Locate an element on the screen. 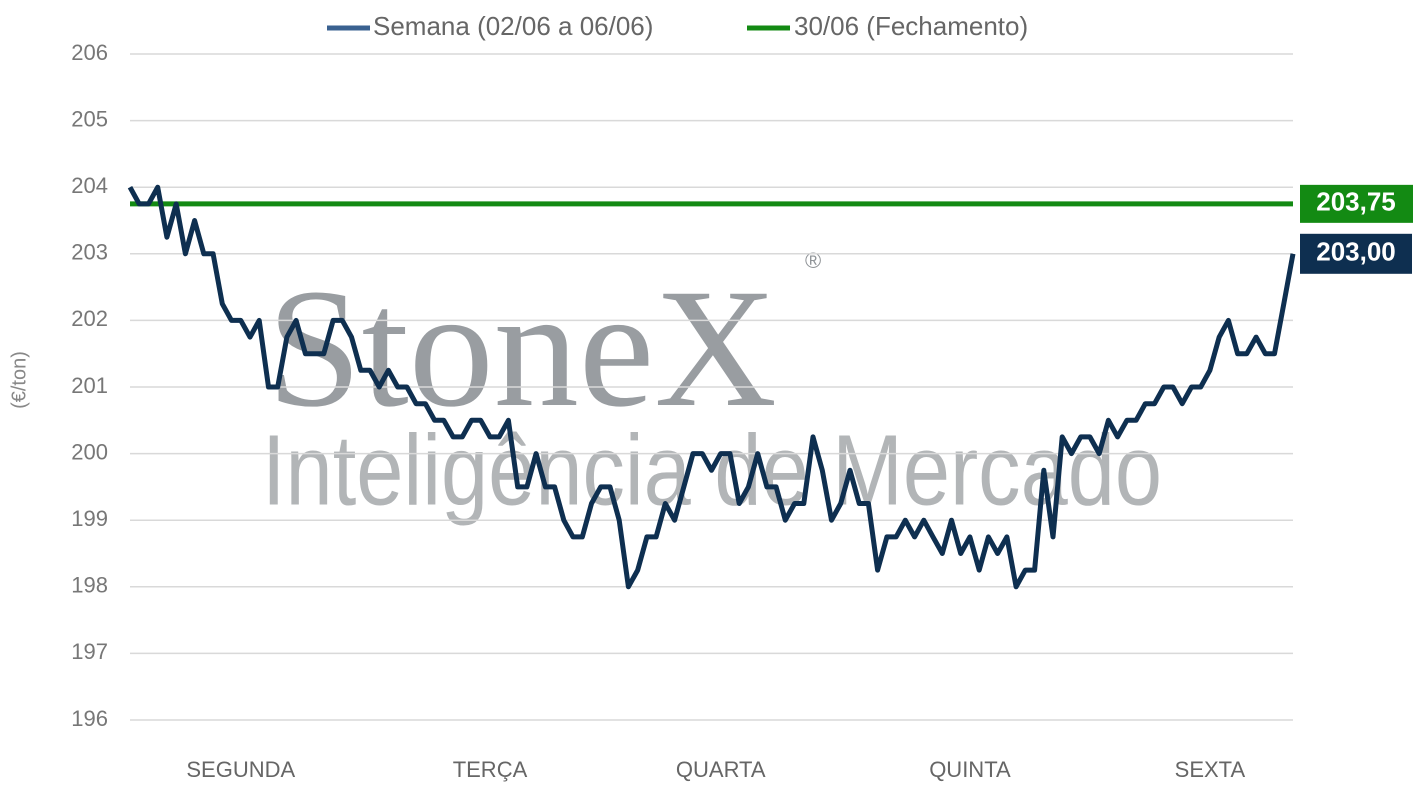  y-tick-label: 204 is located at coordinates (89, 185).